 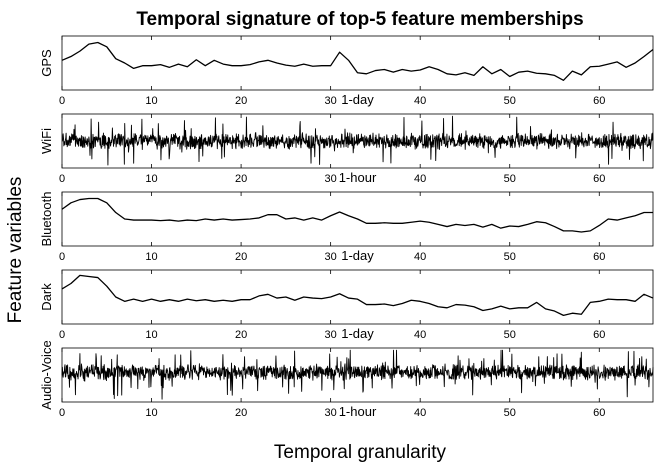 What do you see at coordinates (357, 333) in the screenshot?
I see `granularity-label-dark: 1-day` at bounding box center [357, 333].